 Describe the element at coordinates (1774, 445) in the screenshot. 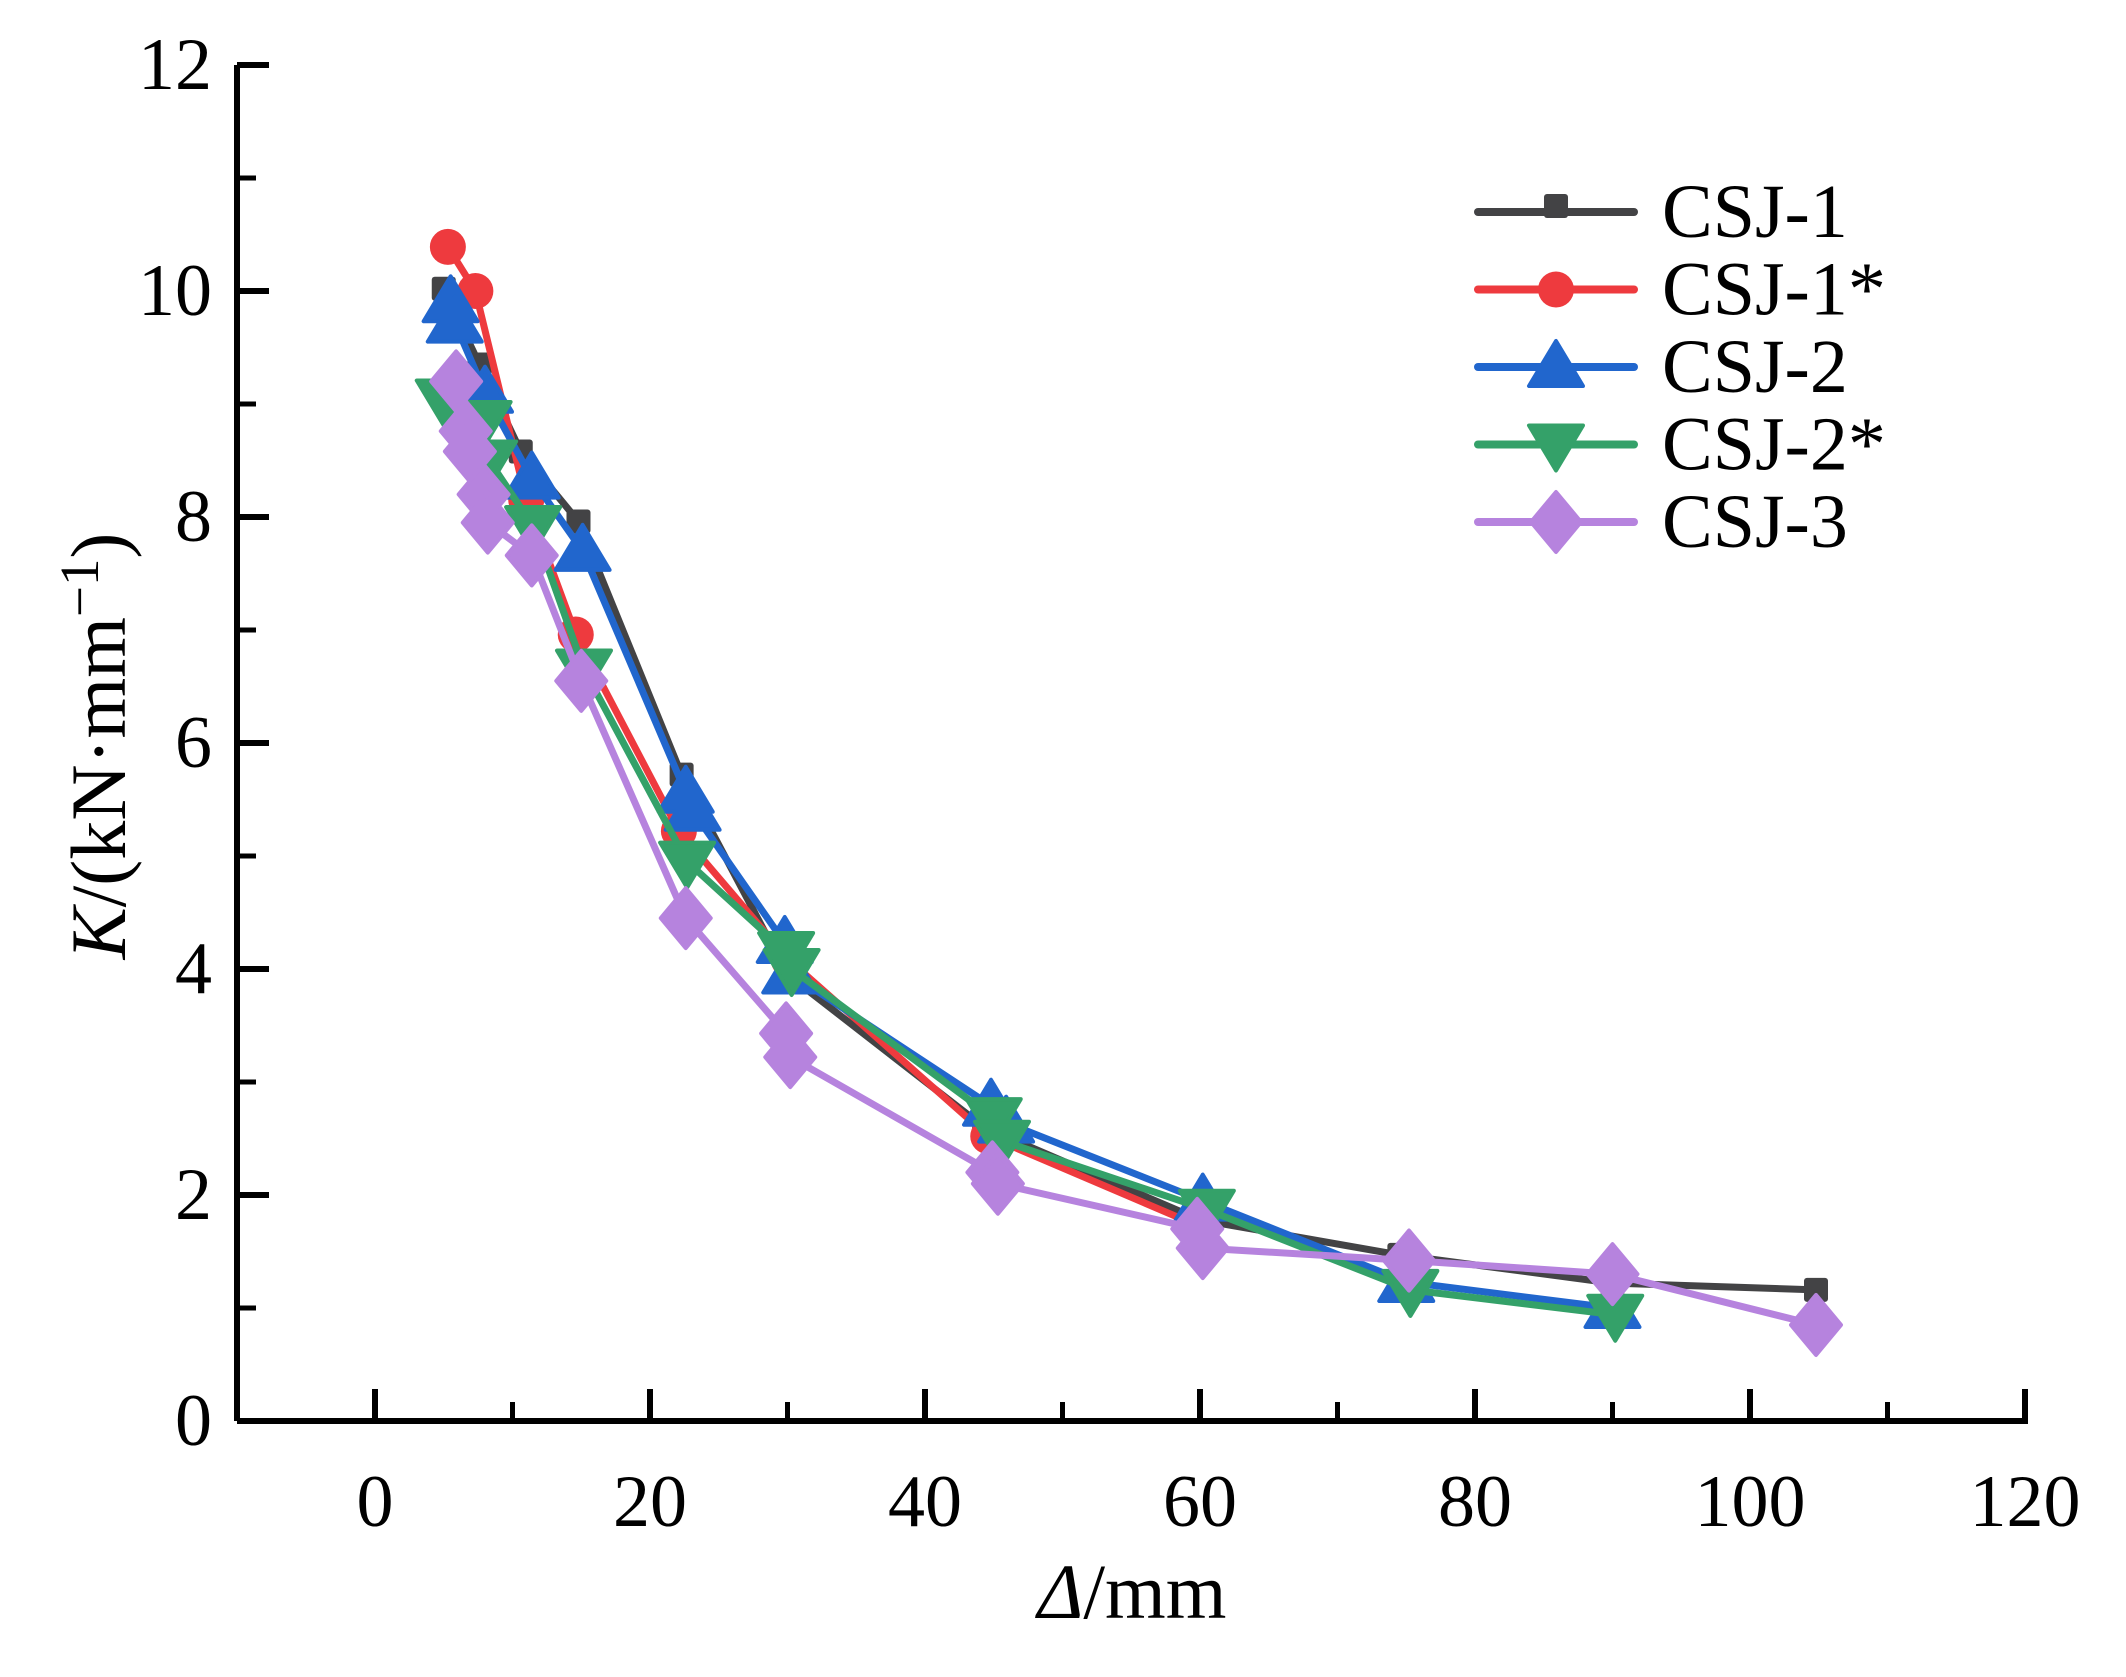

I see `legend-label: CSJ-2*` at that location.